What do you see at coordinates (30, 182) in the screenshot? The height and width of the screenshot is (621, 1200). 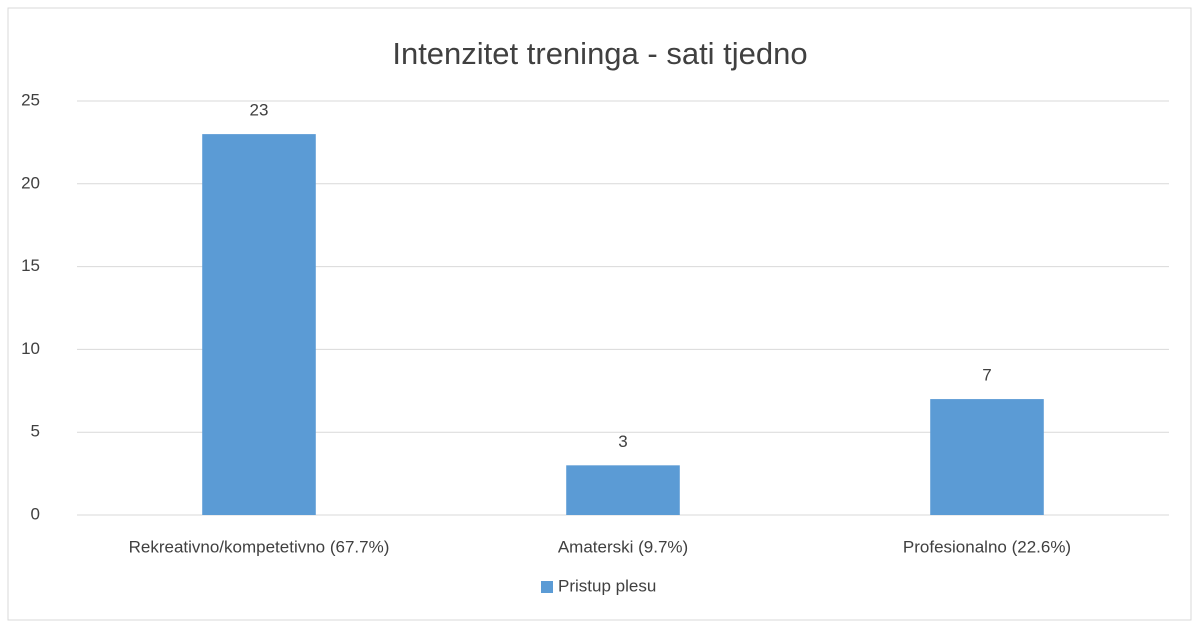 I see `y-tick-label: 20` at bounding box center [30, 182].